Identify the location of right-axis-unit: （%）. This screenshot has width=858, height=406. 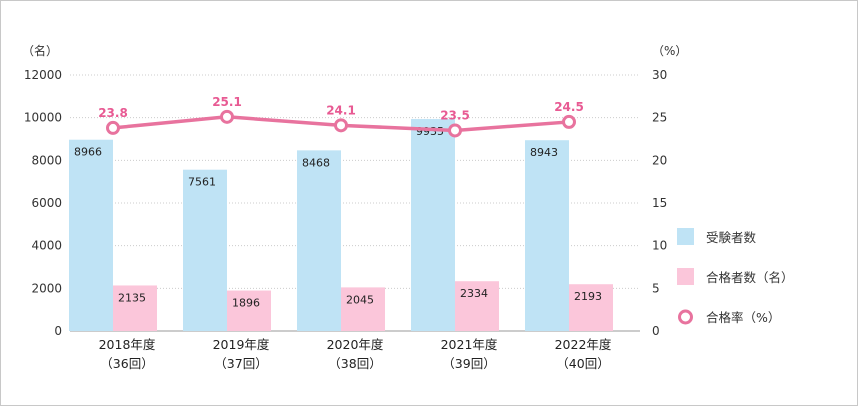
(669, 51).